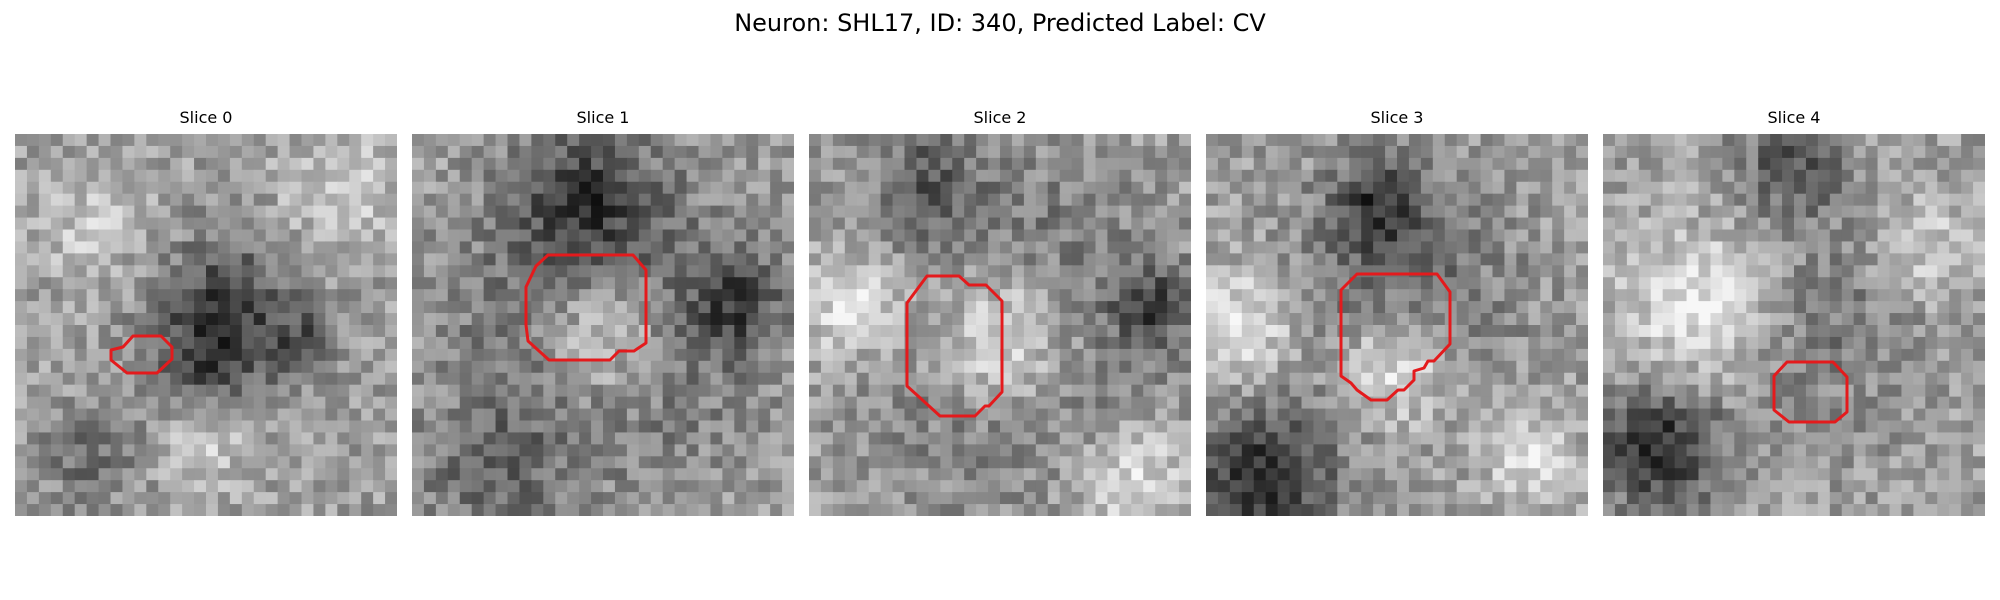 This screenshot has height=600, width=2000. What do you see at coordinates (206, 117) in the screenshot?
I see `slice-title: Slice 0` at bounding box center [206, 117].